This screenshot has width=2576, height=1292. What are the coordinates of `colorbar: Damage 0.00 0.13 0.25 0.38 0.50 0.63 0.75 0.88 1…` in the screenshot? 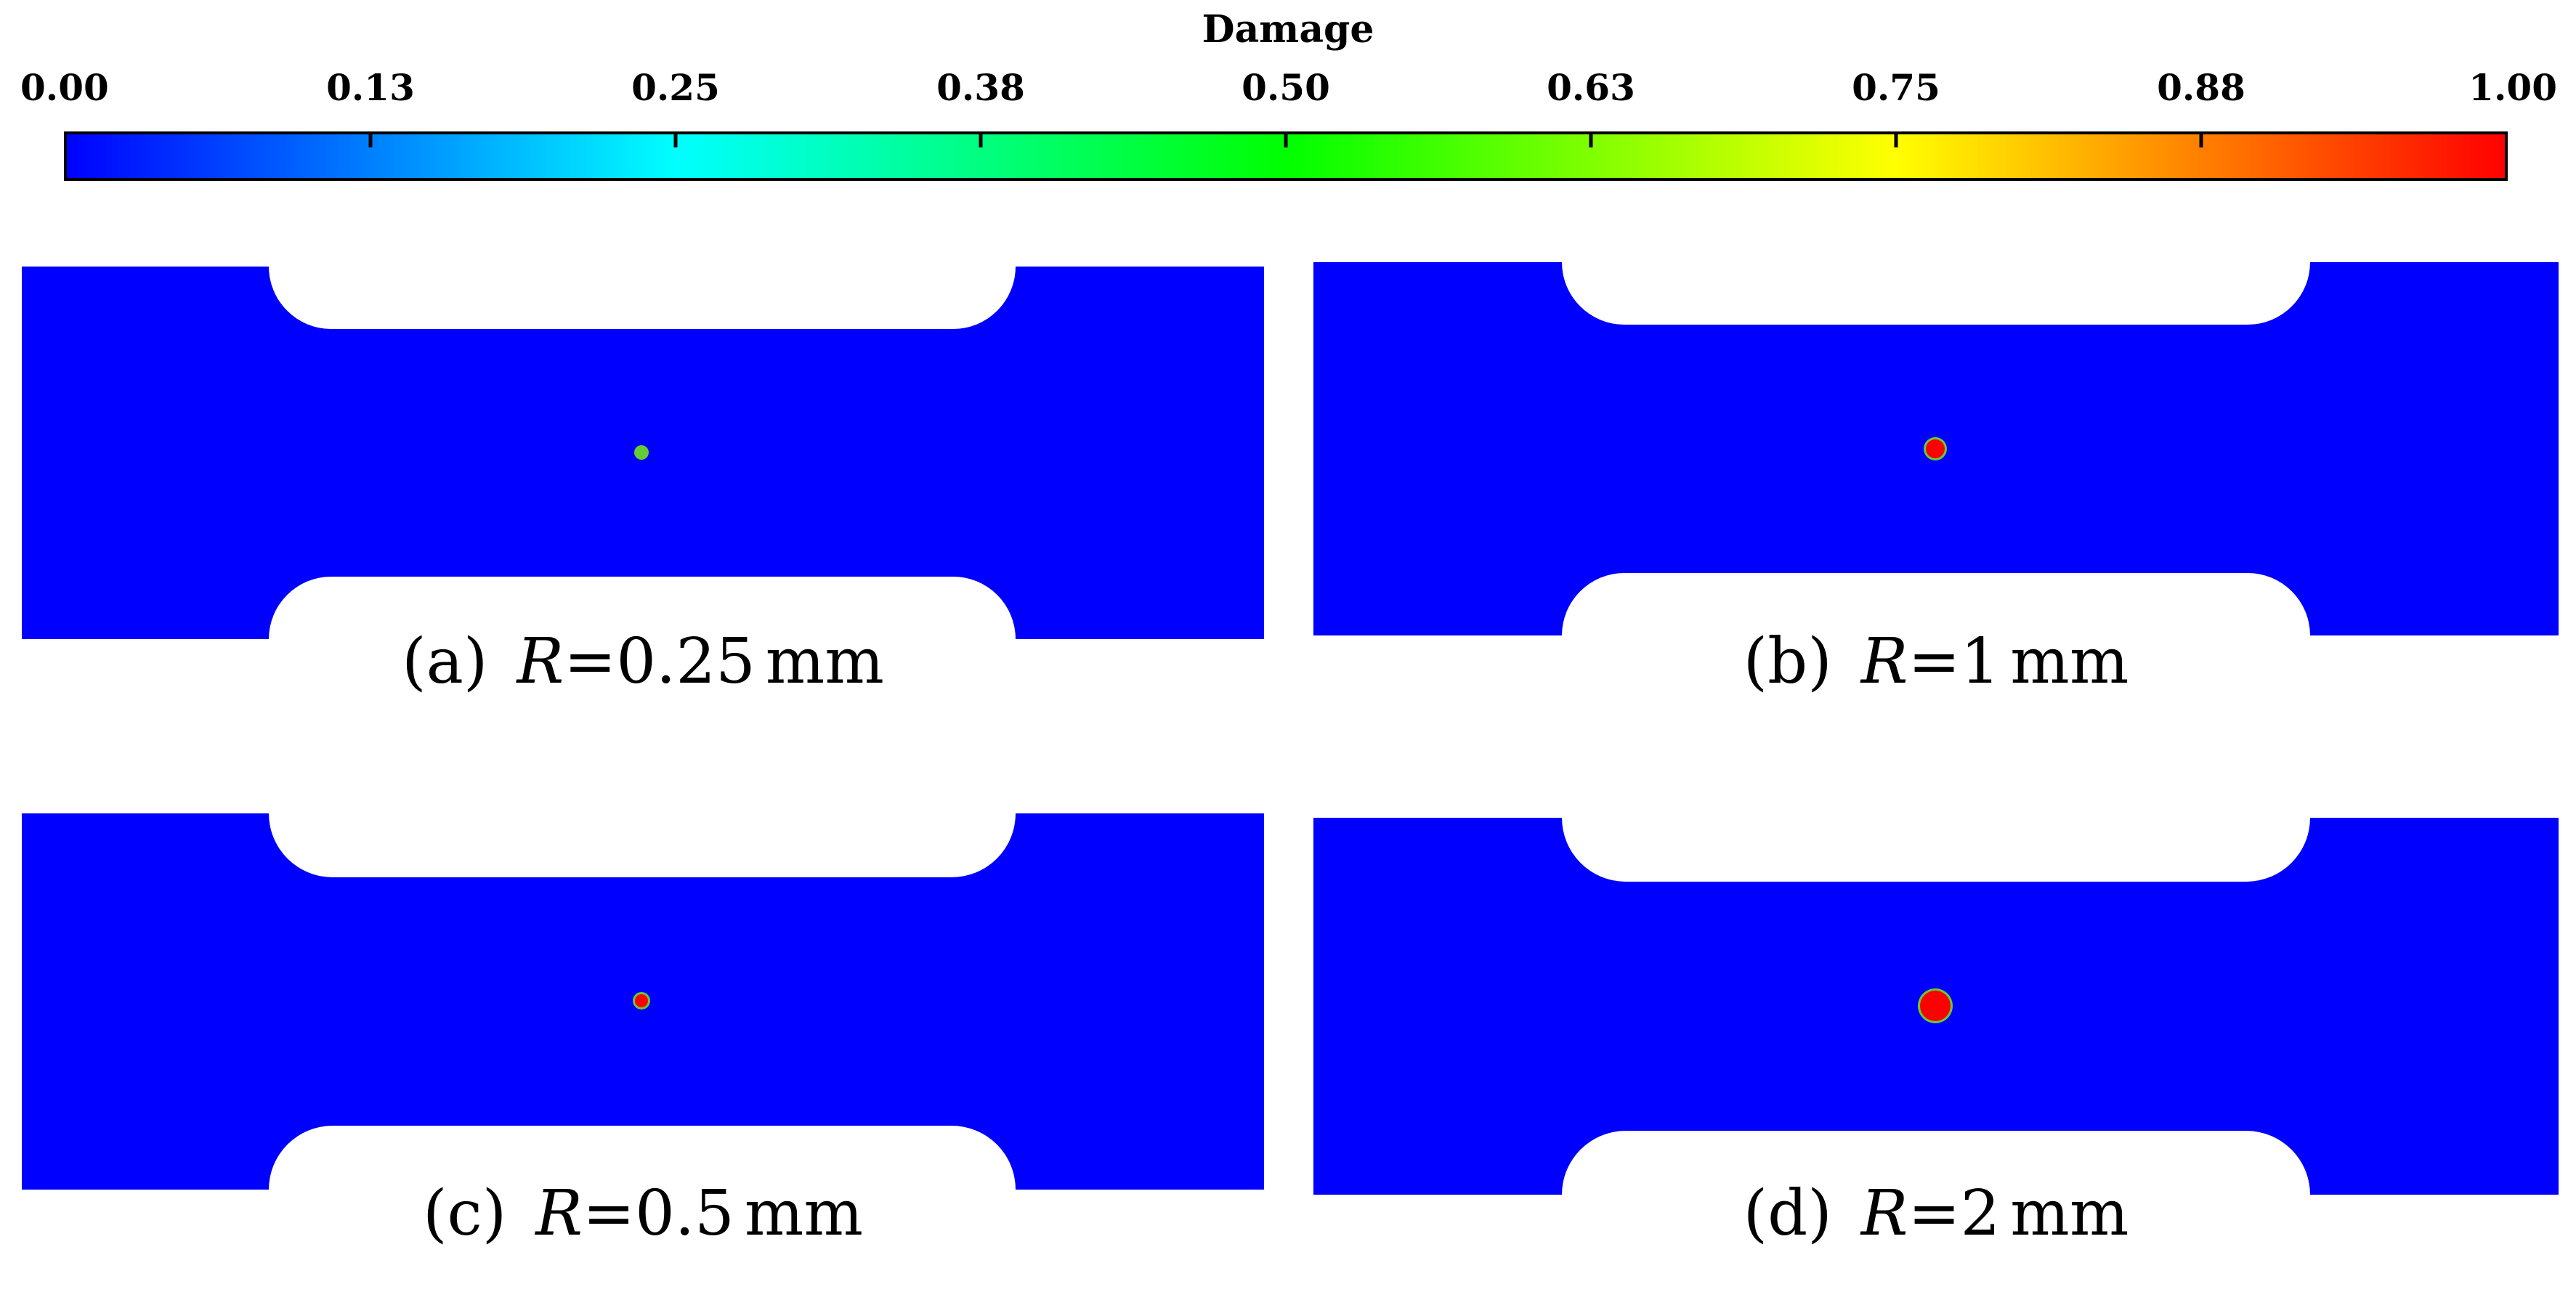 It's located at (1288, 94).